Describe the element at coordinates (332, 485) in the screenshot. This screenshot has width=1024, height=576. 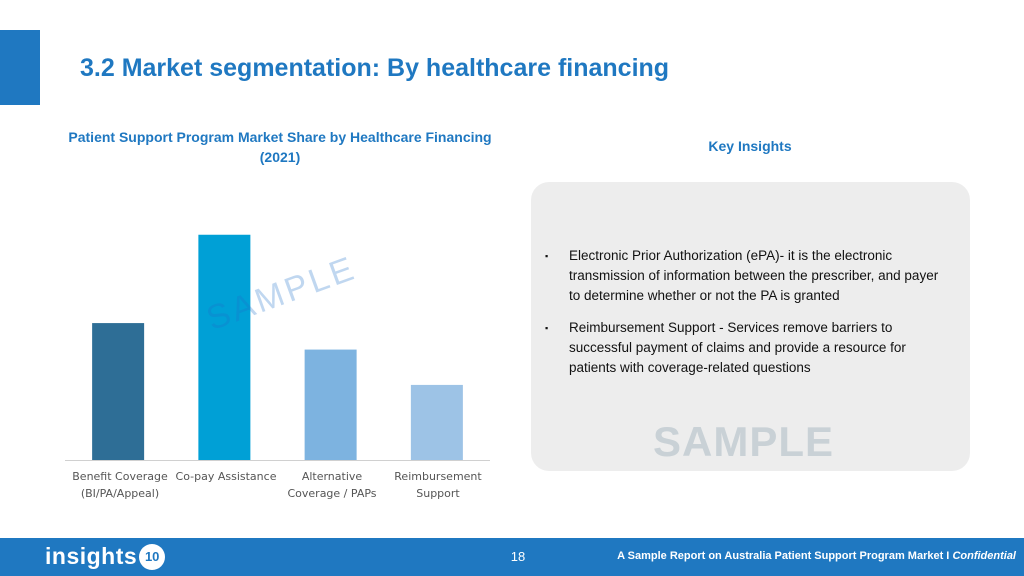
I see `x-tick-label-alternative-coverage: Alternative Coverage / PAPs` at that location.